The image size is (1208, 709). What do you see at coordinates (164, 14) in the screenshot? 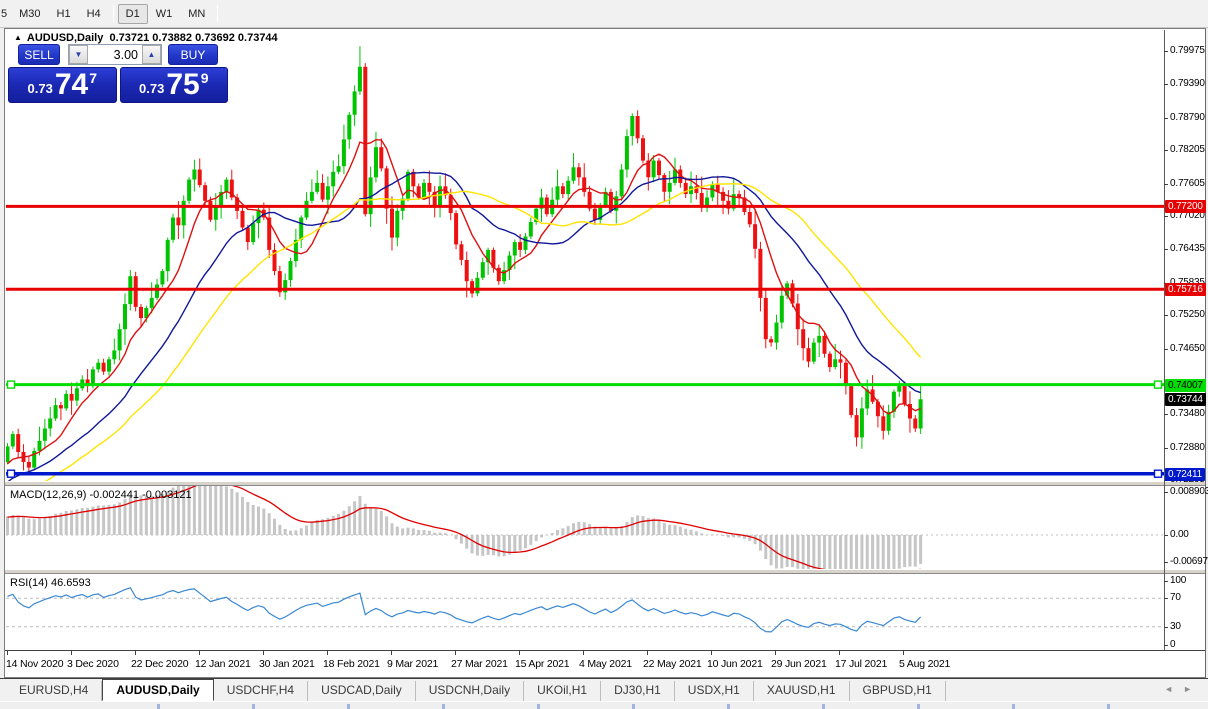
I see `timeframe-button-W1: W1` at bounding box center [164, 14].